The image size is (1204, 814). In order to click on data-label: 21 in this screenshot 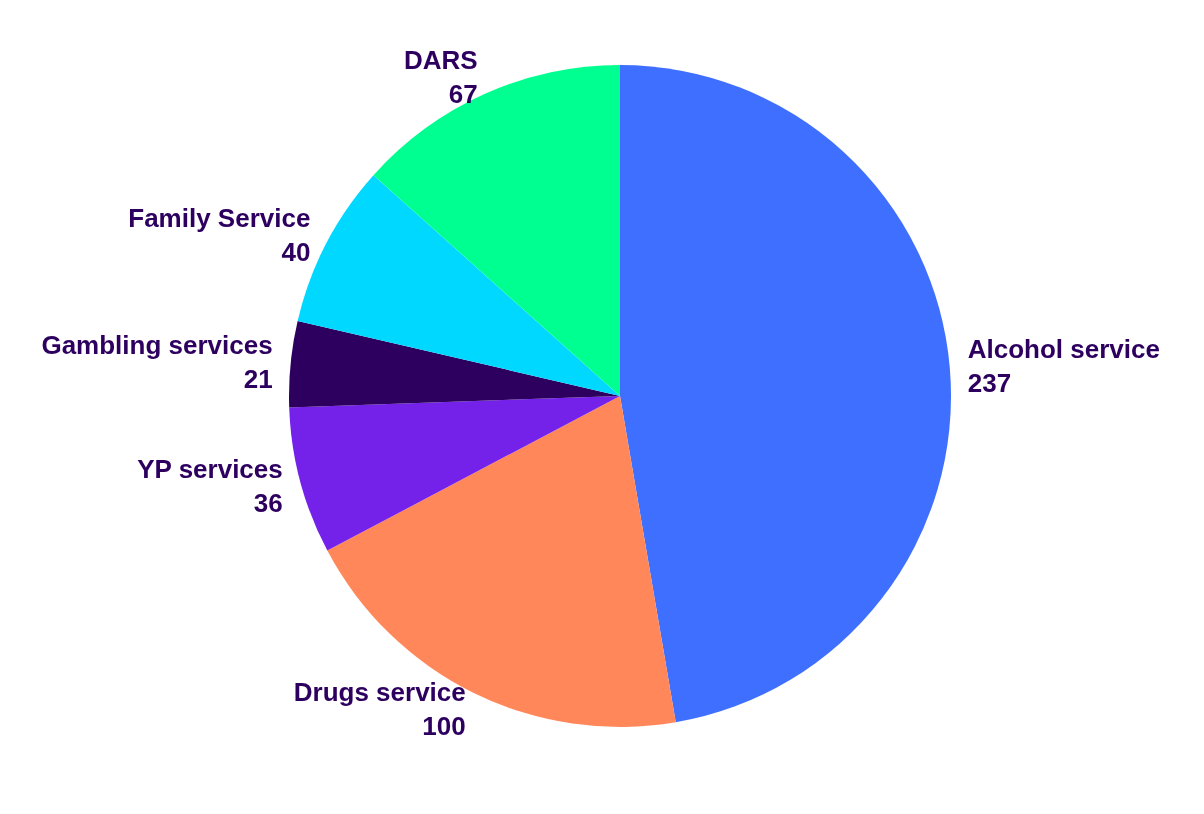, I will do `click(258, 379)`.